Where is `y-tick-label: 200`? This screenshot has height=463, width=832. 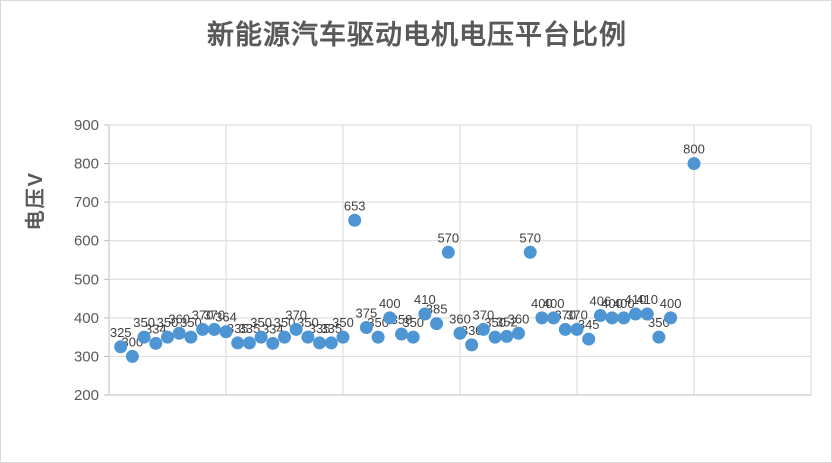 y-tick-label: 200 is located at coordinates (86, 395).